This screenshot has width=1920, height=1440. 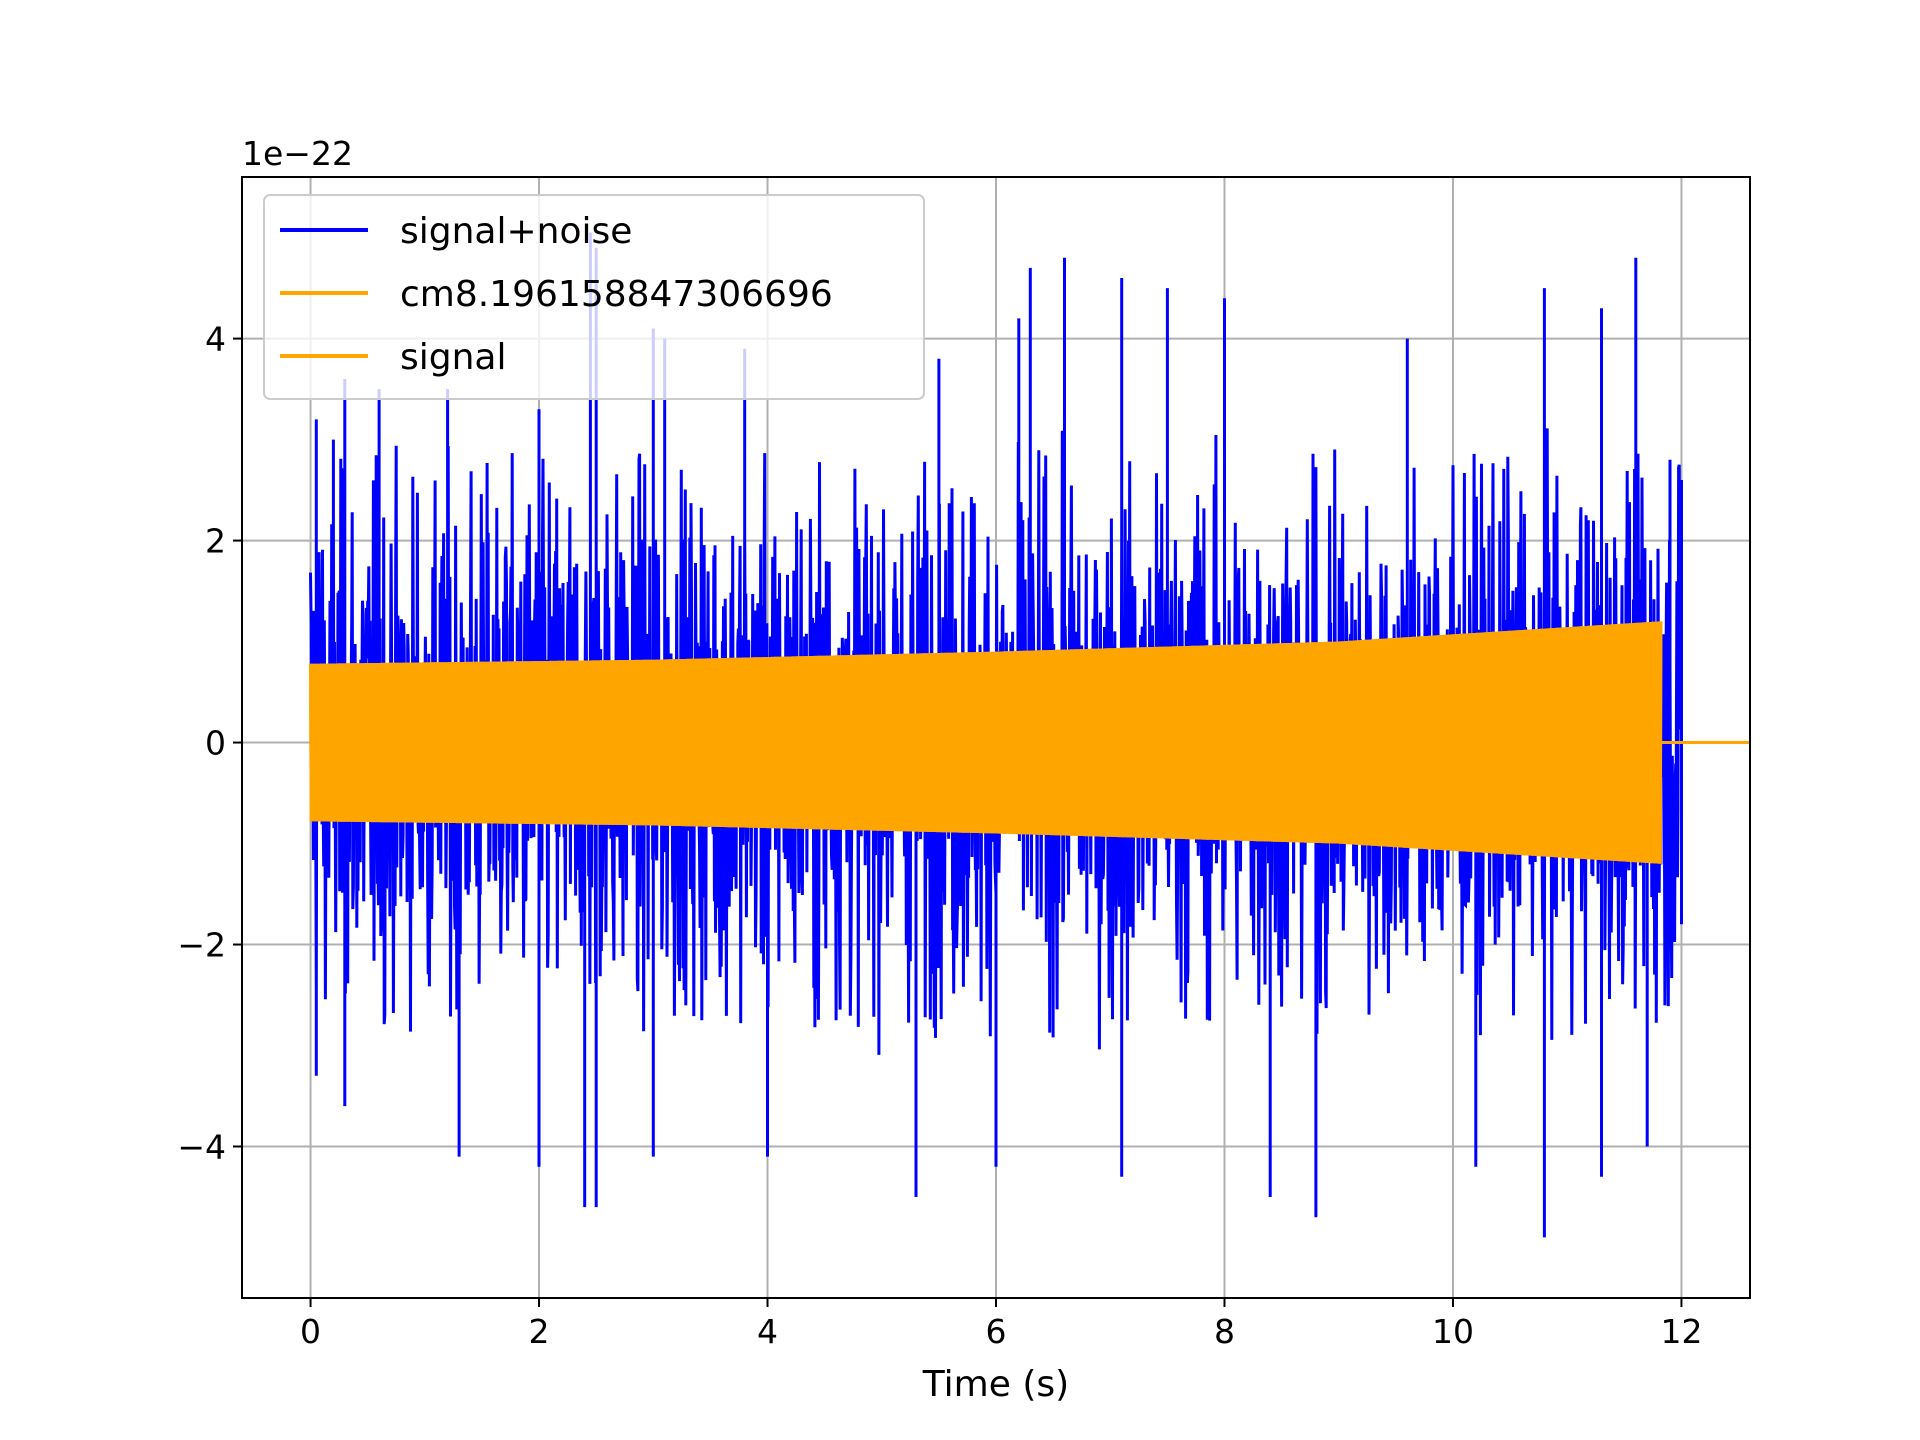 I want to click on y-offset-text: 1e−22, so click(x=297, y=153).